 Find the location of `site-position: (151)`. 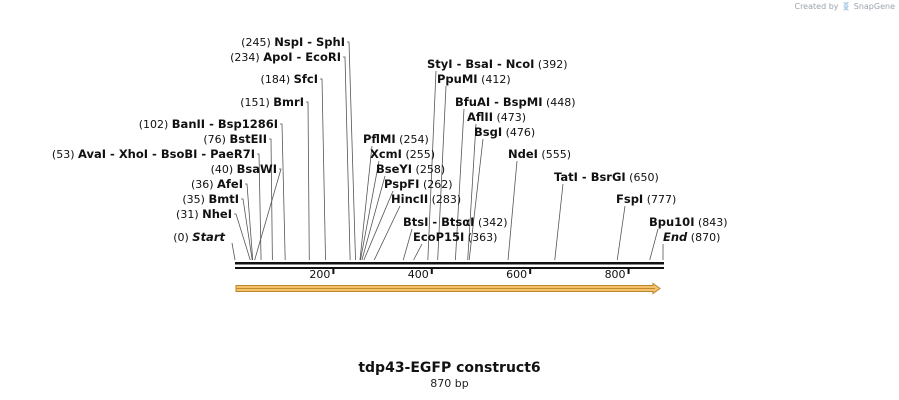

site-position: (151) is located at coordinates (256, 102).